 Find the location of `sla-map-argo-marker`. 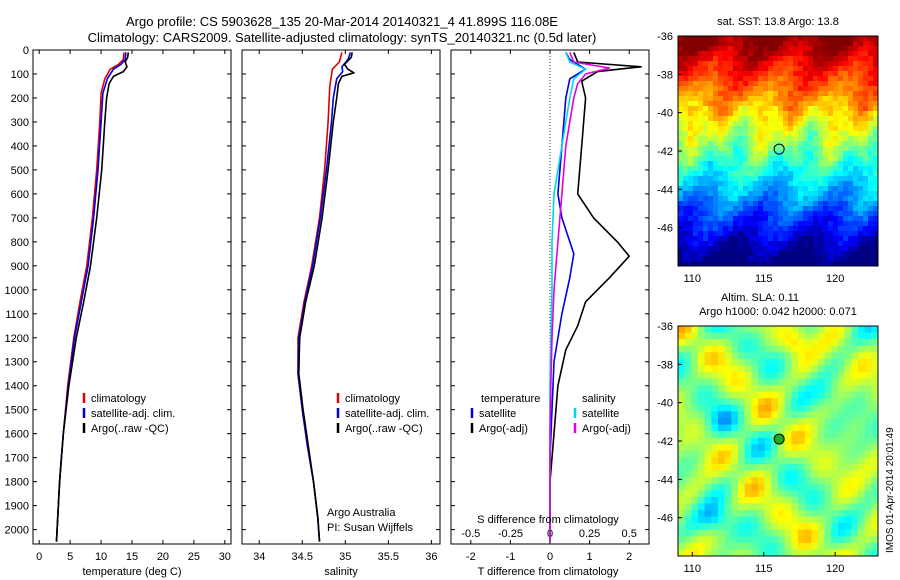

sla-map-argo-marker is located at coordinates (779, 439).